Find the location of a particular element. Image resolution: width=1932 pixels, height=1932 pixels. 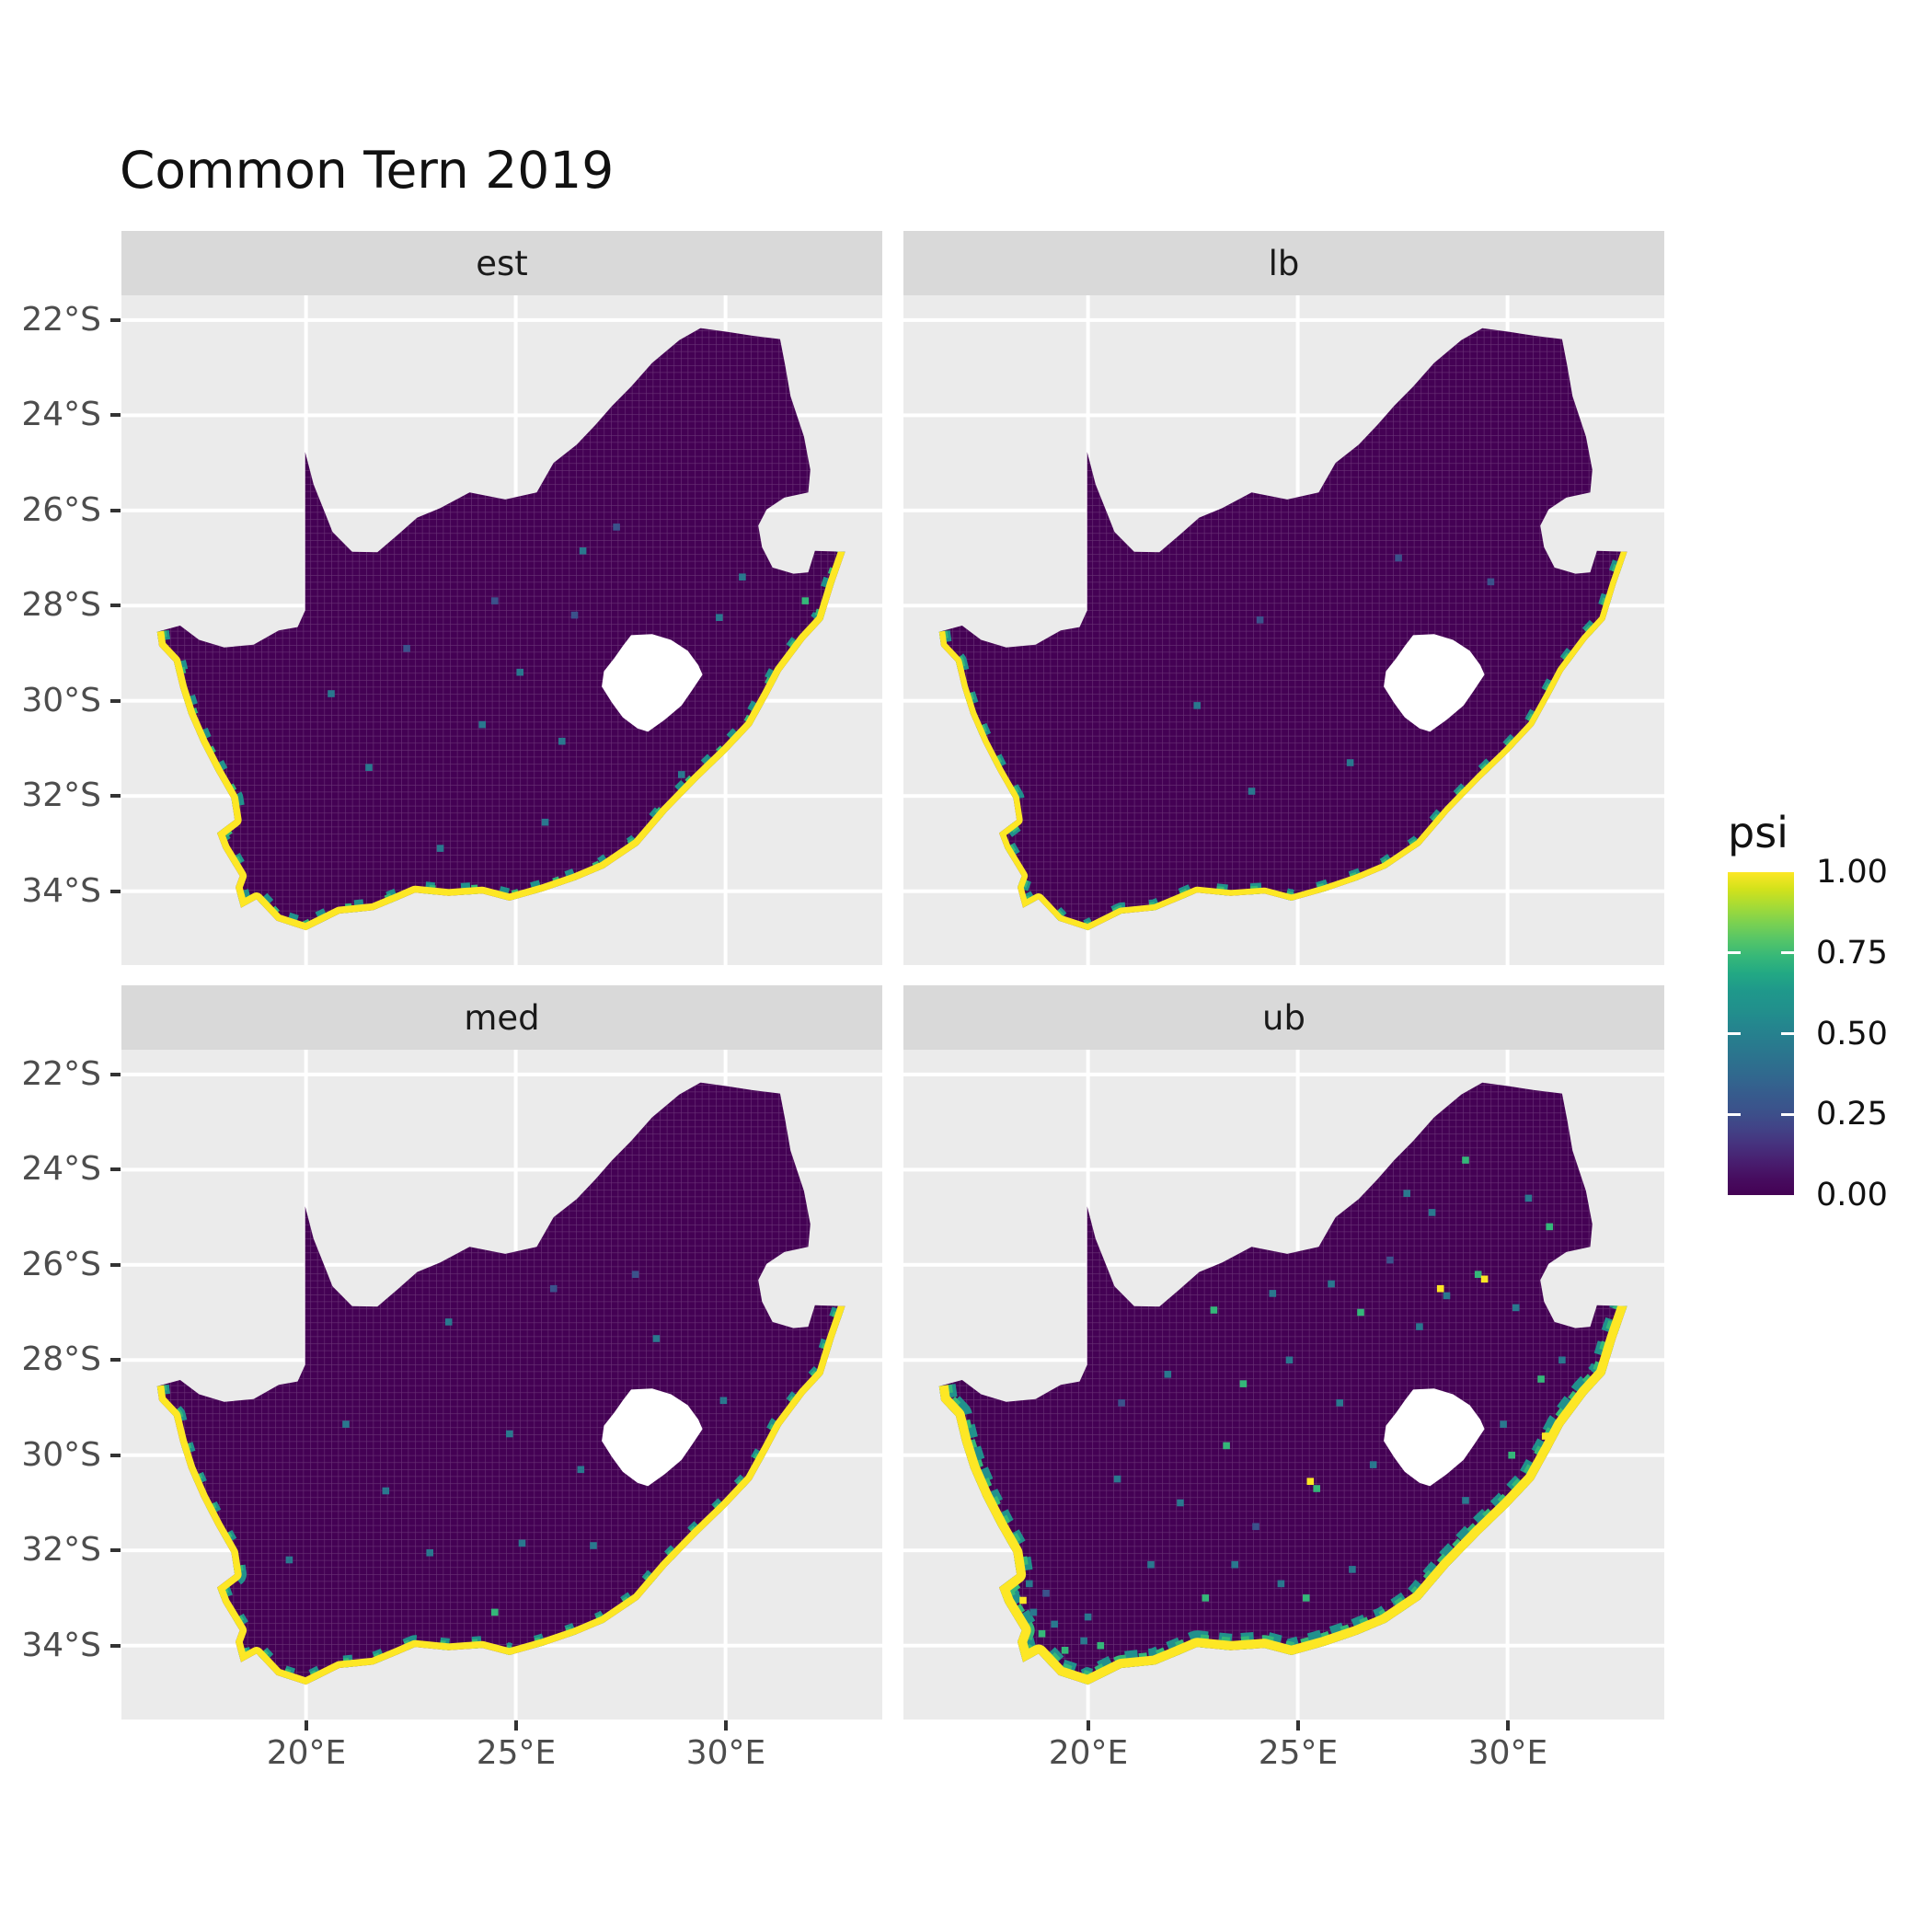

plot-title: Common Tern 2019 is located at coordinates (367, 170).